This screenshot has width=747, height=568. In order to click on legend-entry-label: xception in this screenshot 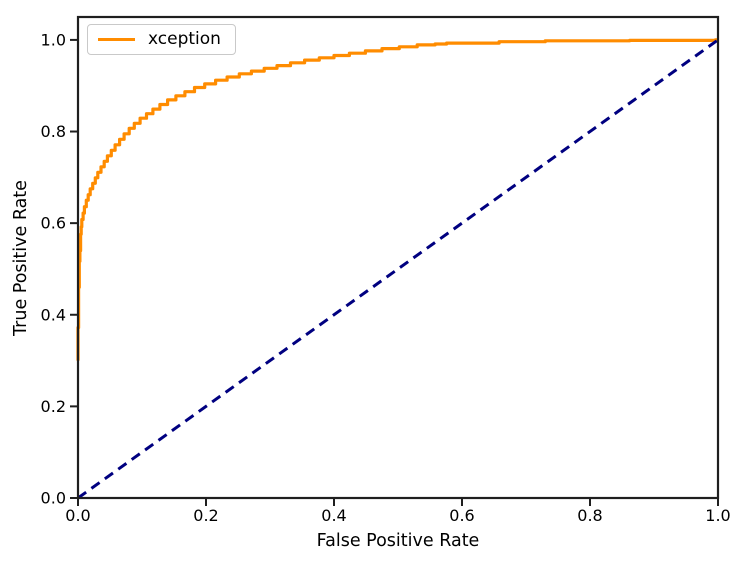, I will do `click(184, 39)`.